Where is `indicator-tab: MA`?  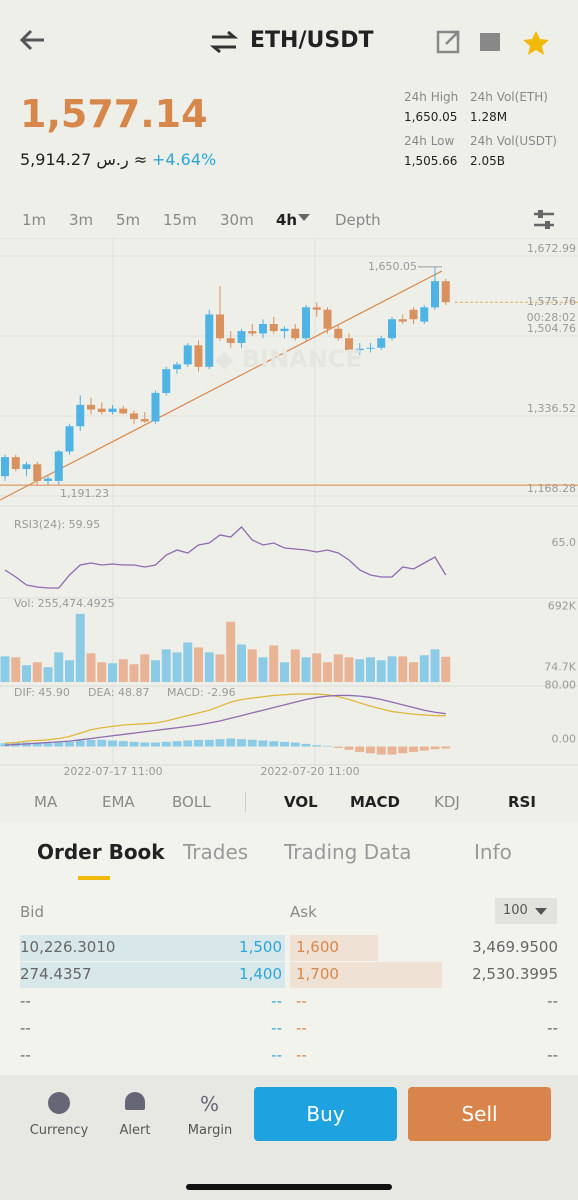
indicator-tab: MA is located at coordinates (46, 802).